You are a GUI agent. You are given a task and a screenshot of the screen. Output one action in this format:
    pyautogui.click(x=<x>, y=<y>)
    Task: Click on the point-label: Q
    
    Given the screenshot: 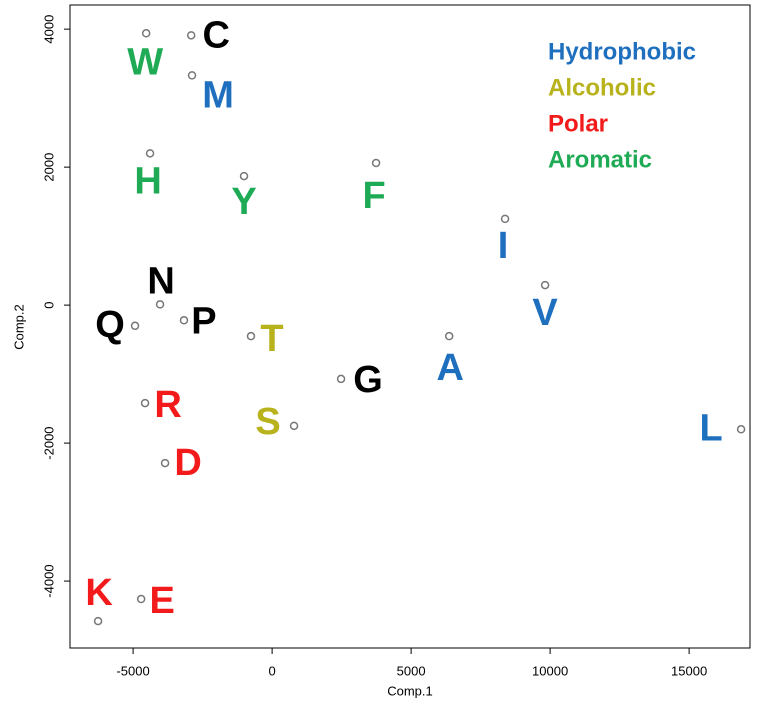 What is the action you would take?
    pyautogui.click(x=110, y=325)
    